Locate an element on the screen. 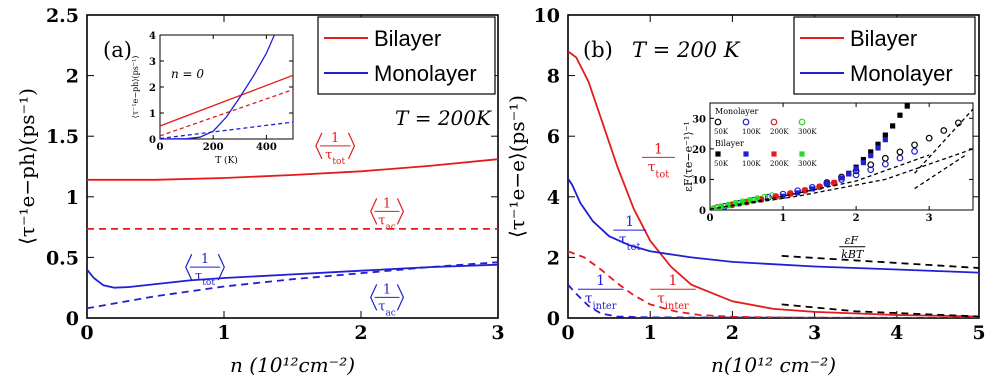 The height and width of the screenshot is (385, 991). panel-b-ytick-label: 10 is located at coordinates (547, 16).